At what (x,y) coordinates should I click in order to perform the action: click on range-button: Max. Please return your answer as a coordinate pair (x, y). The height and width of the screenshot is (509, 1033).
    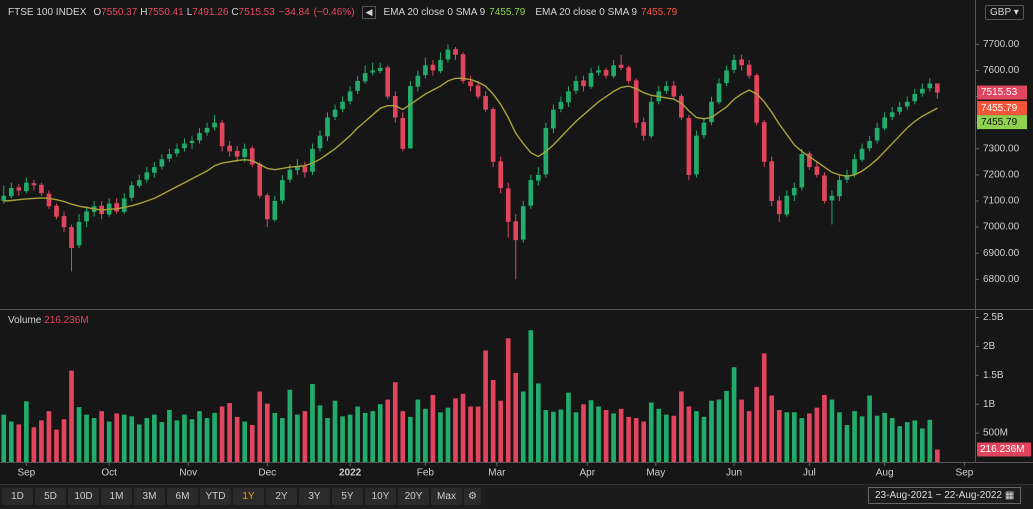
    Looking at the image, I should click on (446, 496).